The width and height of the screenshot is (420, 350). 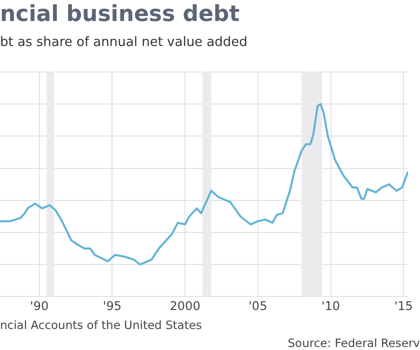 What do you see at coordinates (330, 305) in the screenshot?
I see `x-tick-label: '10` at bounding box center [330, 305].